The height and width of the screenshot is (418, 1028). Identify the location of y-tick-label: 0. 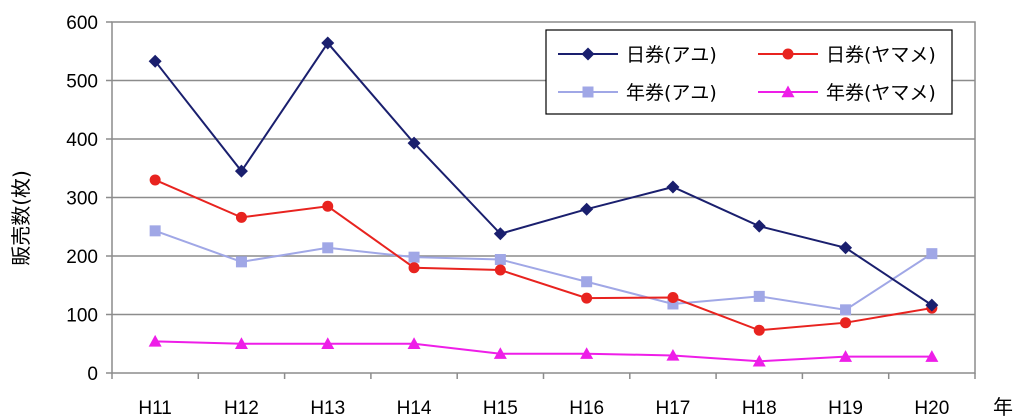
(92, 374).